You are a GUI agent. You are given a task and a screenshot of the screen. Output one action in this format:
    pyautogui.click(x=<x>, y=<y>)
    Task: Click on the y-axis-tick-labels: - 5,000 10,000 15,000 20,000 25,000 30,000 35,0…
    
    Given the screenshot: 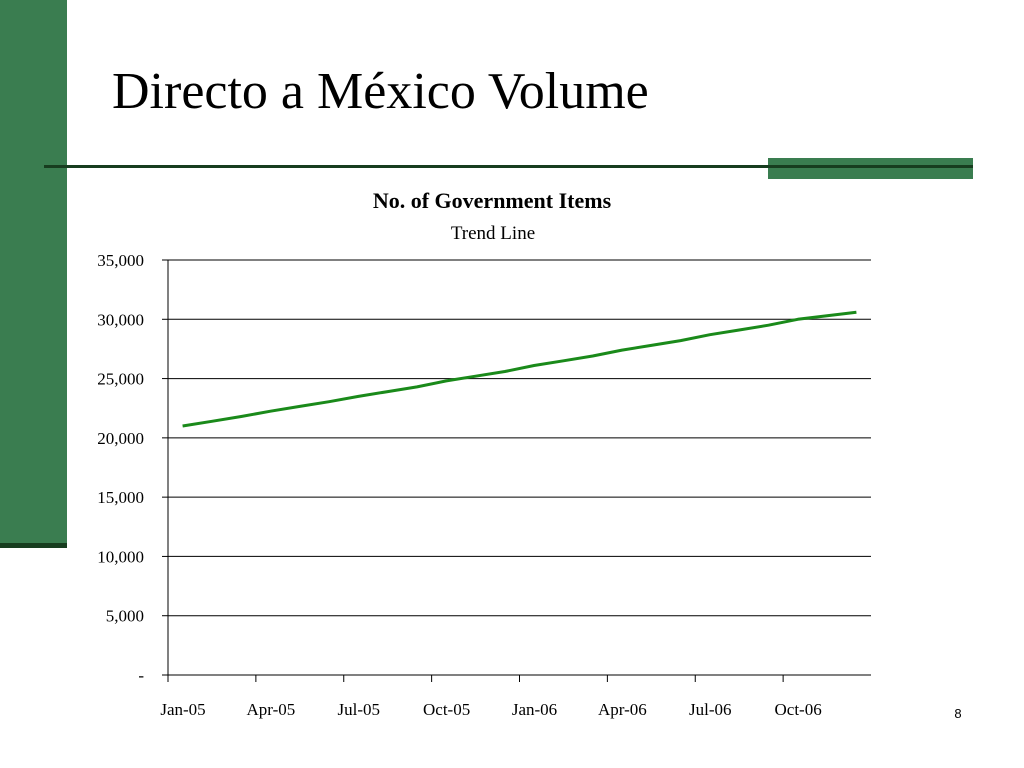 What is the action you would take?
    pyautogui.click(x=120, y=468)
    